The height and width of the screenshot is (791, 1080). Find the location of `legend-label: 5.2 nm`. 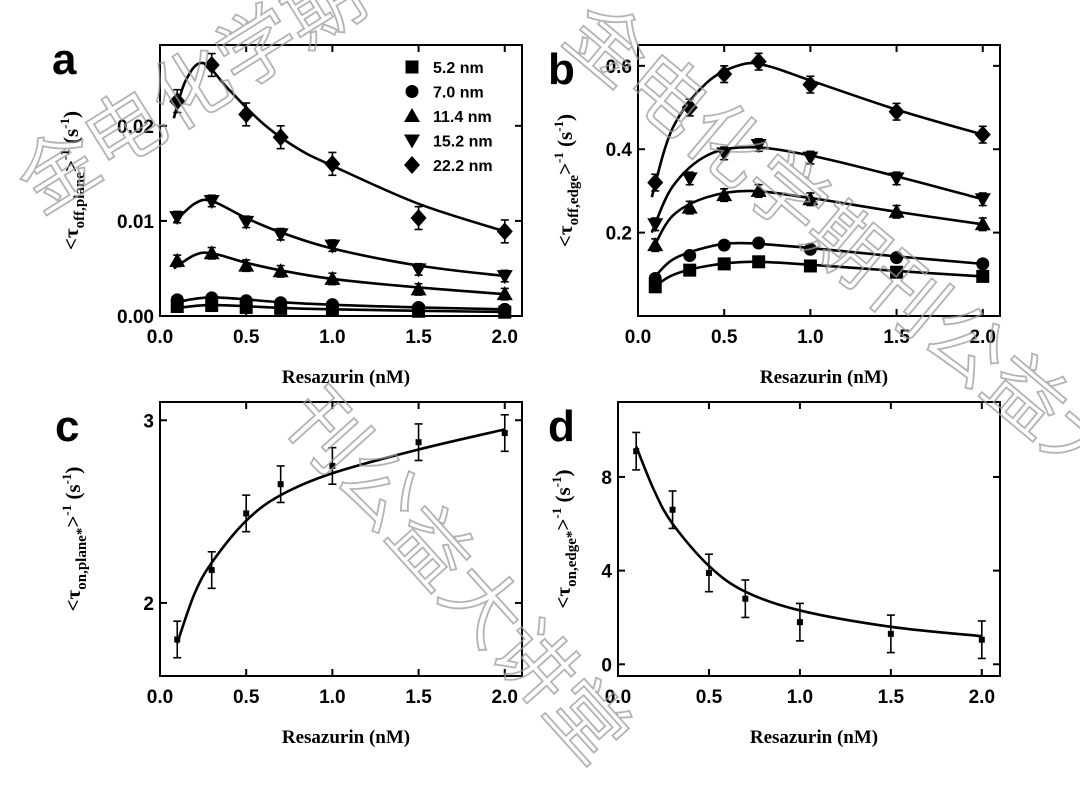

legend-label: 5.2 nm is located at coordinates (458, 68).